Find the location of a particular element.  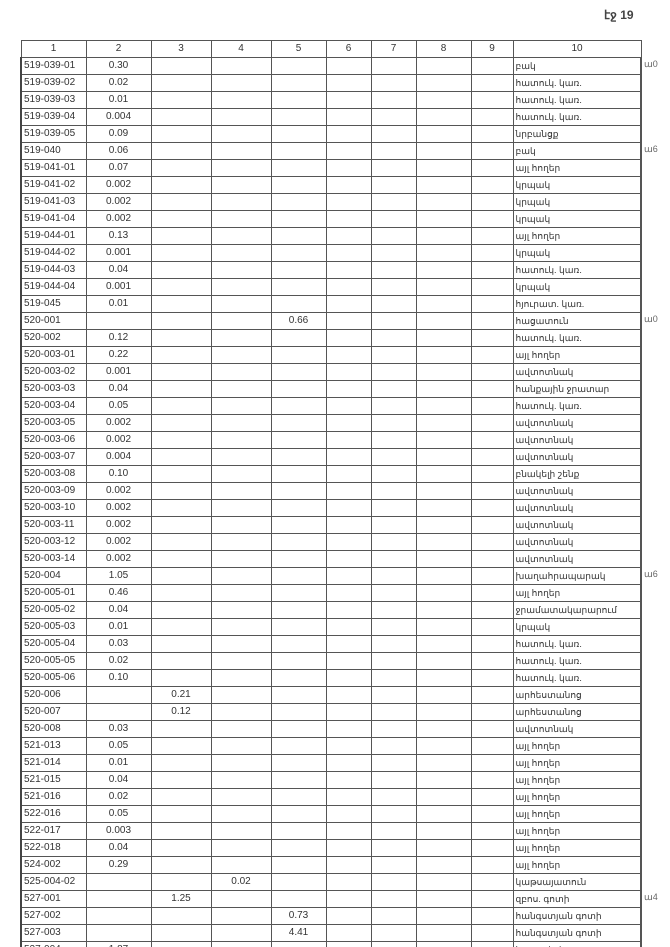

parcel-code-cell: 520-002 is located at coordinates (53, 338).